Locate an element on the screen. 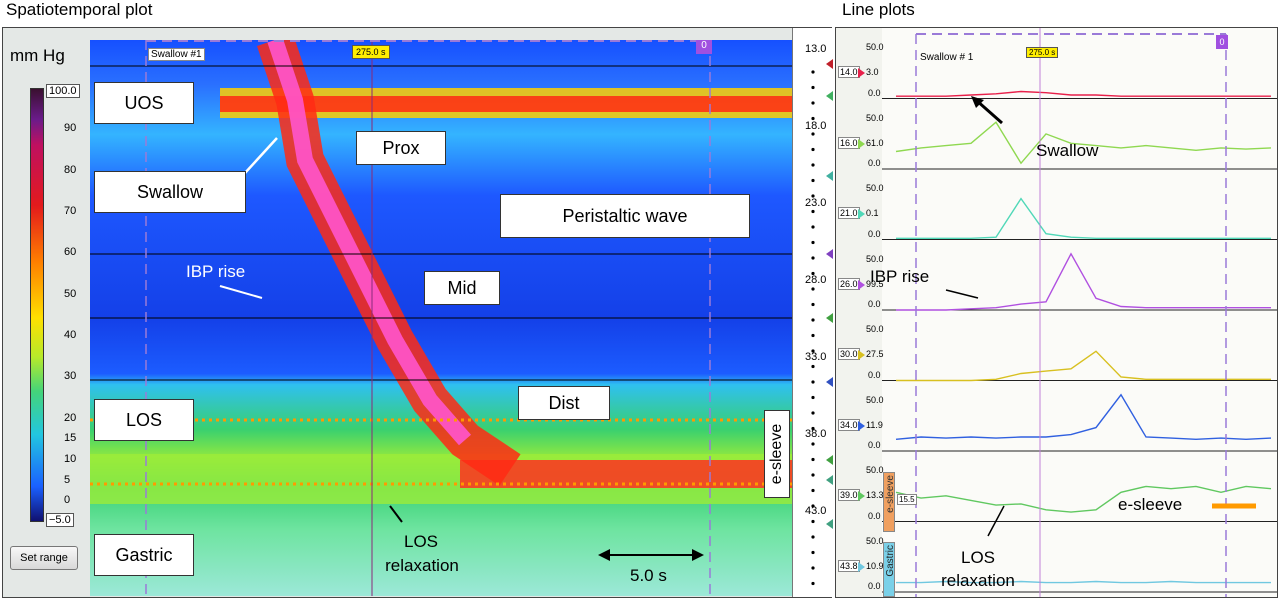 The image size is (1280, 600). esleeve-label: e-sleeve is located at coordinates (777, 454).